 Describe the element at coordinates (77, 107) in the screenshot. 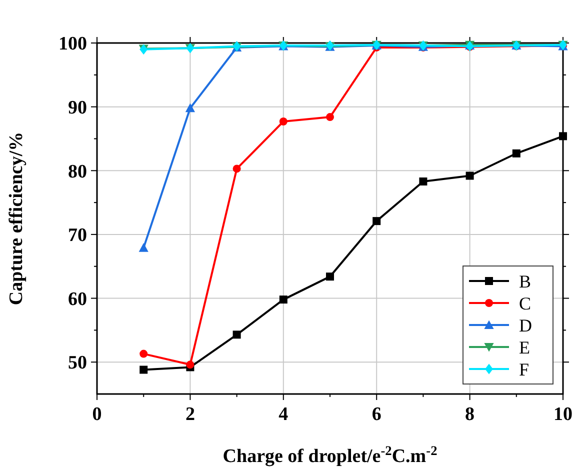

I see `y-tick-label: 90` at that location.